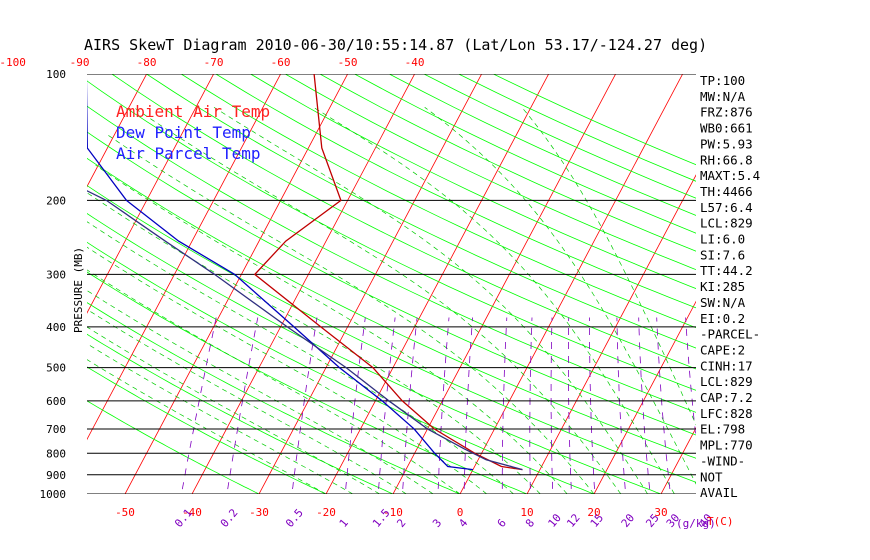 This screenshot has height=560, width=870. I want to click on top-temp-tick-label: -50, so click(348, 62).